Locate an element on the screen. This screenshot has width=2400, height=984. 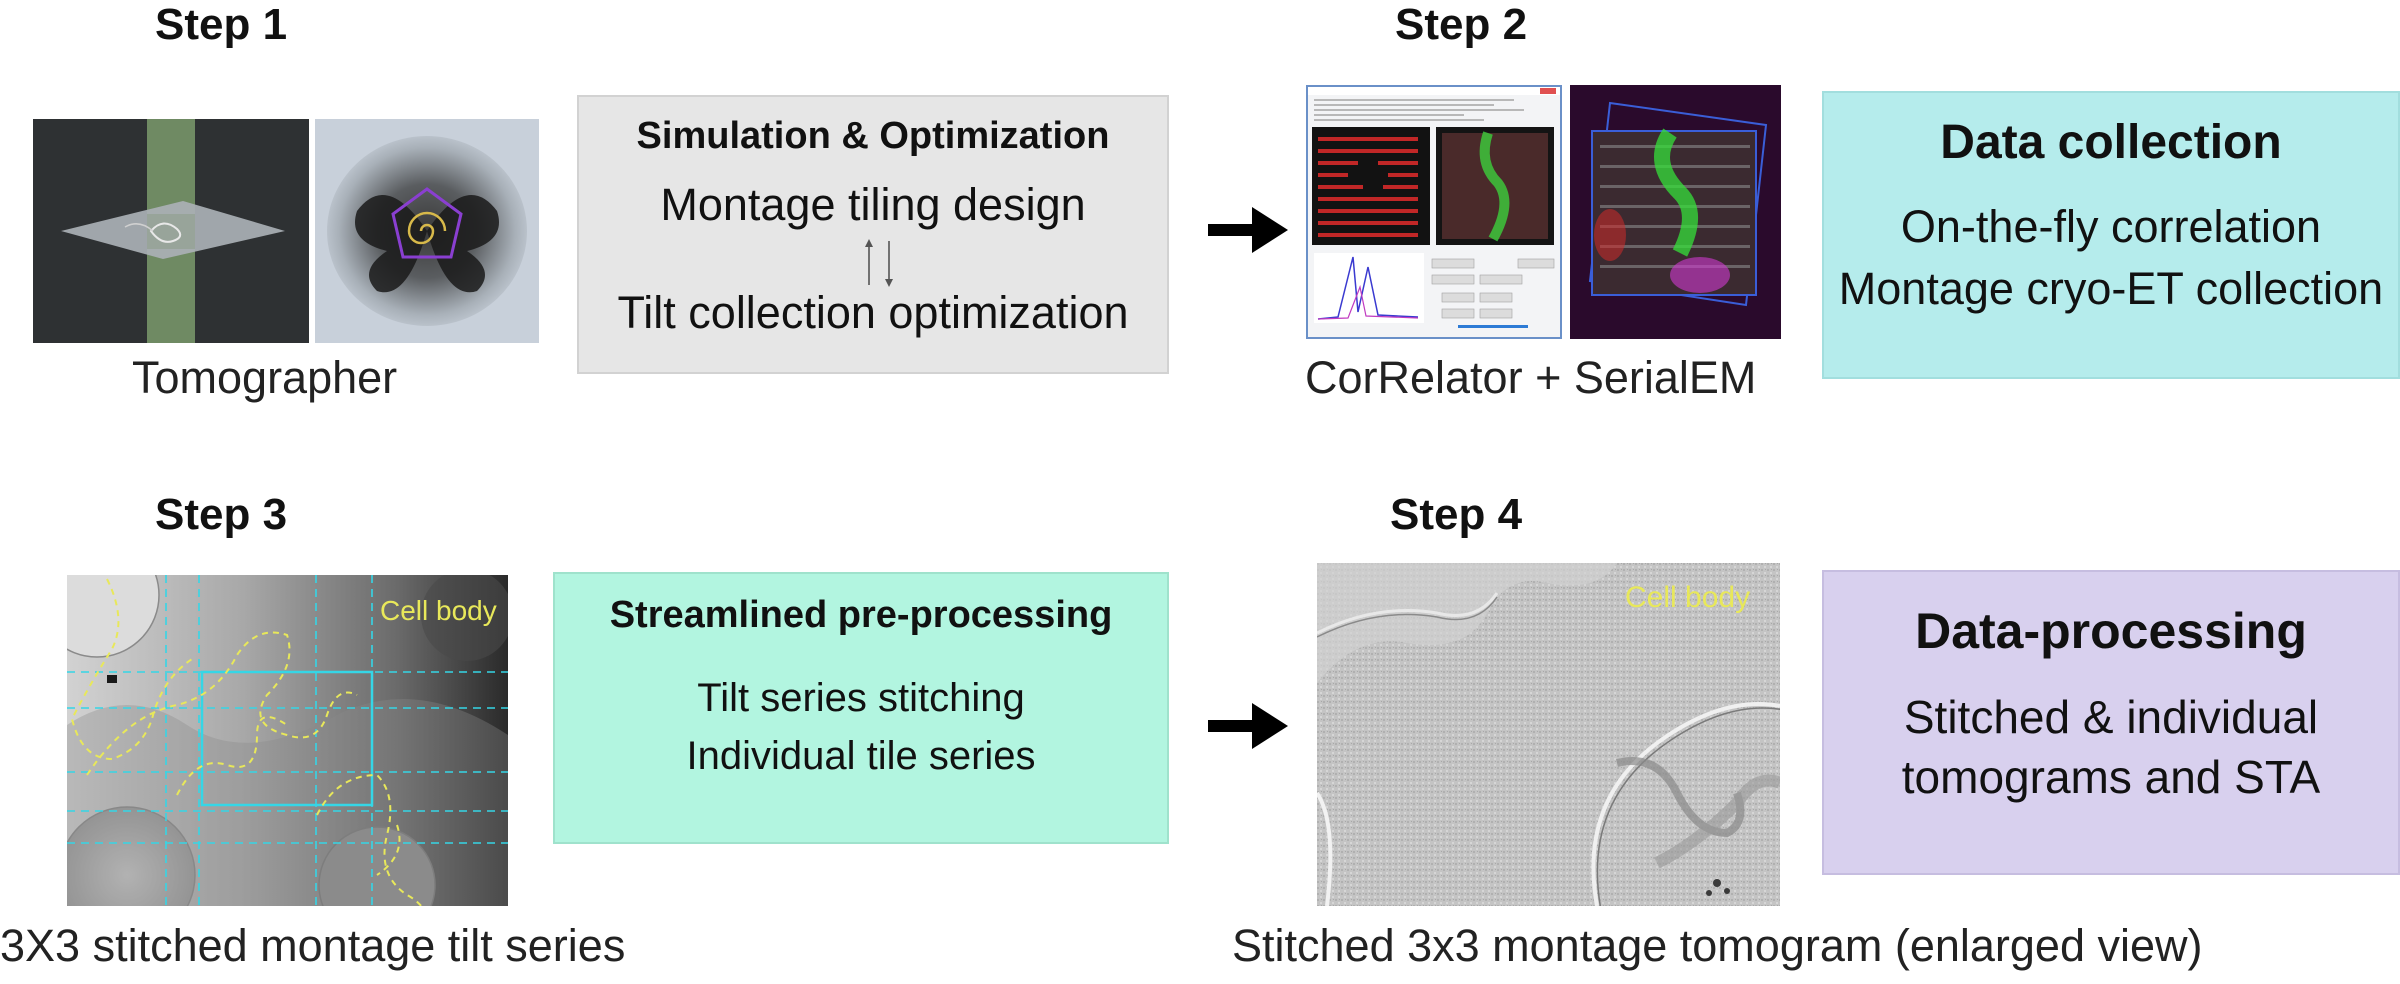
pre-processing-box-line2: Individual tile series is located at coordinates (861, 756).